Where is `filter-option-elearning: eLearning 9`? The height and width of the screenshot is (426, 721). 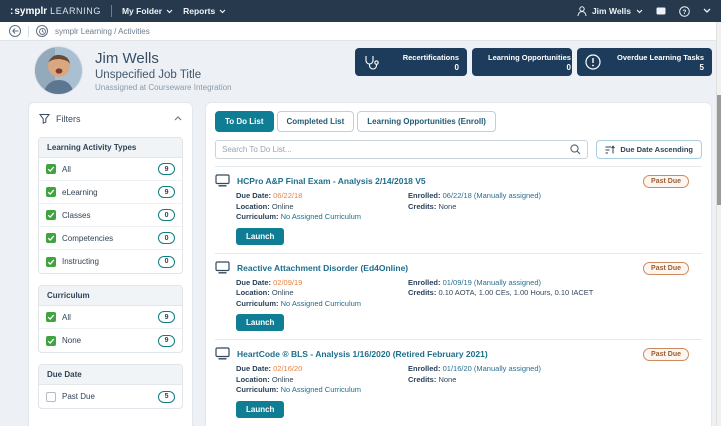 filter-option-elearning: eLearning 9 is located at coordinates (110, 192).